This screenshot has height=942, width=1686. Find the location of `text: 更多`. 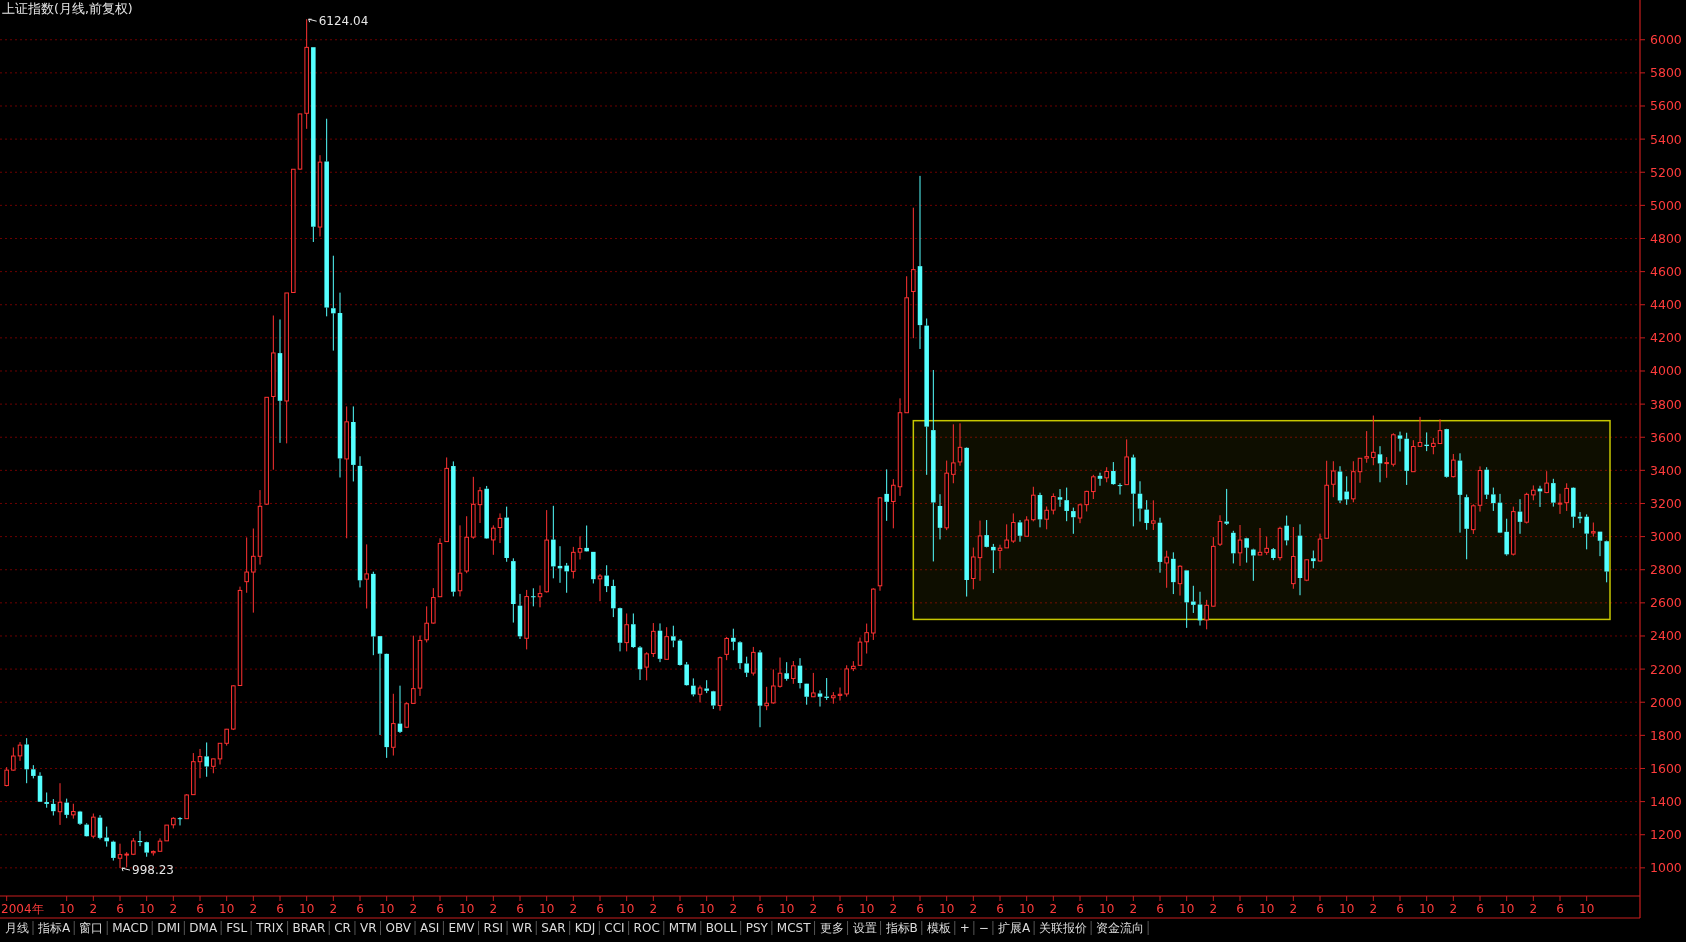

text: 更多 is located at coordinates (831, 928).